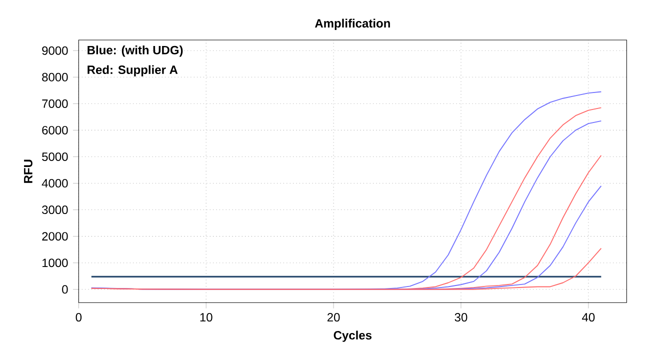  I want to click on x-tick-label: 40, so click(588, 317).